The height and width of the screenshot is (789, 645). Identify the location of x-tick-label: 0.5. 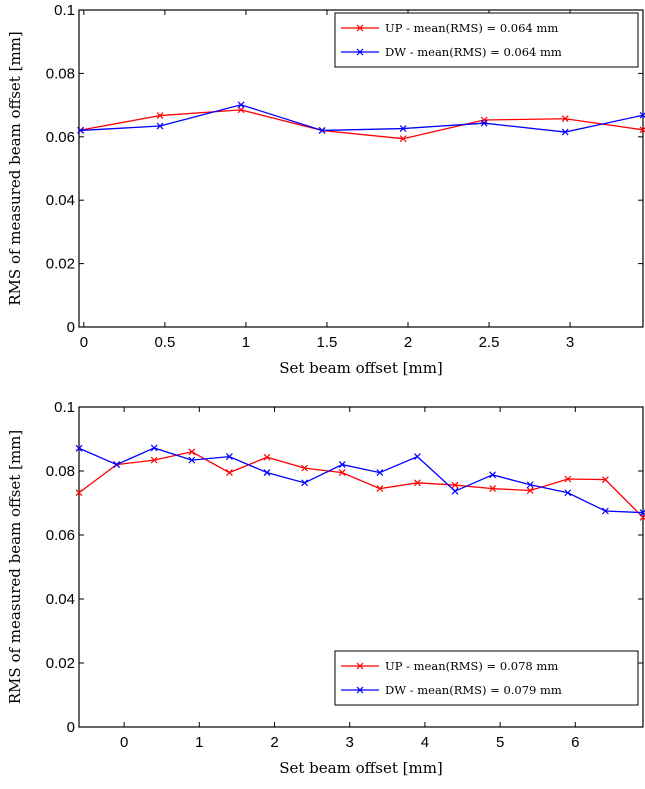
(164, 342).